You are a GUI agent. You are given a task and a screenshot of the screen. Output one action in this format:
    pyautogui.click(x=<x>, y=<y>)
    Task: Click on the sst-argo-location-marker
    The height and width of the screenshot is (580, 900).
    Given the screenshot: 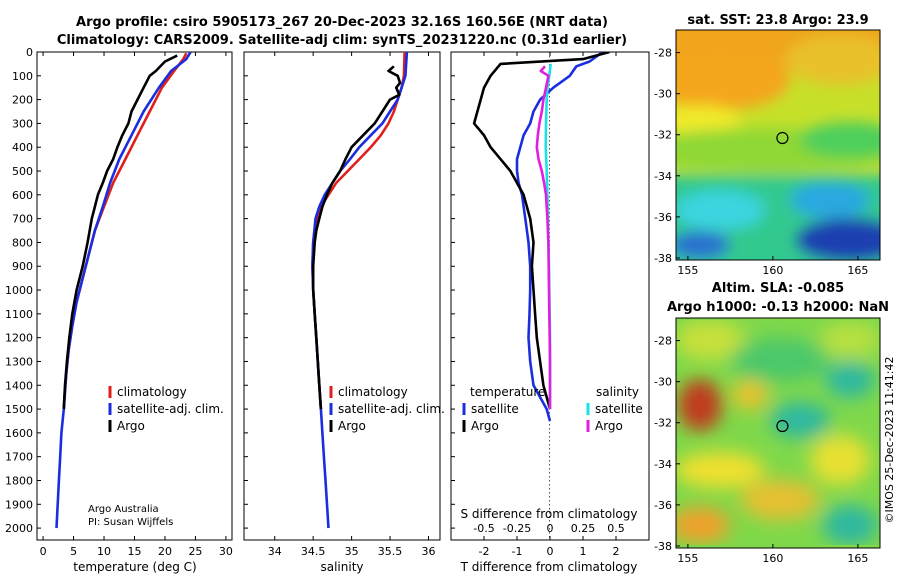 What is the action you would take?
    pyautogui.click(x=782, y=138)
    